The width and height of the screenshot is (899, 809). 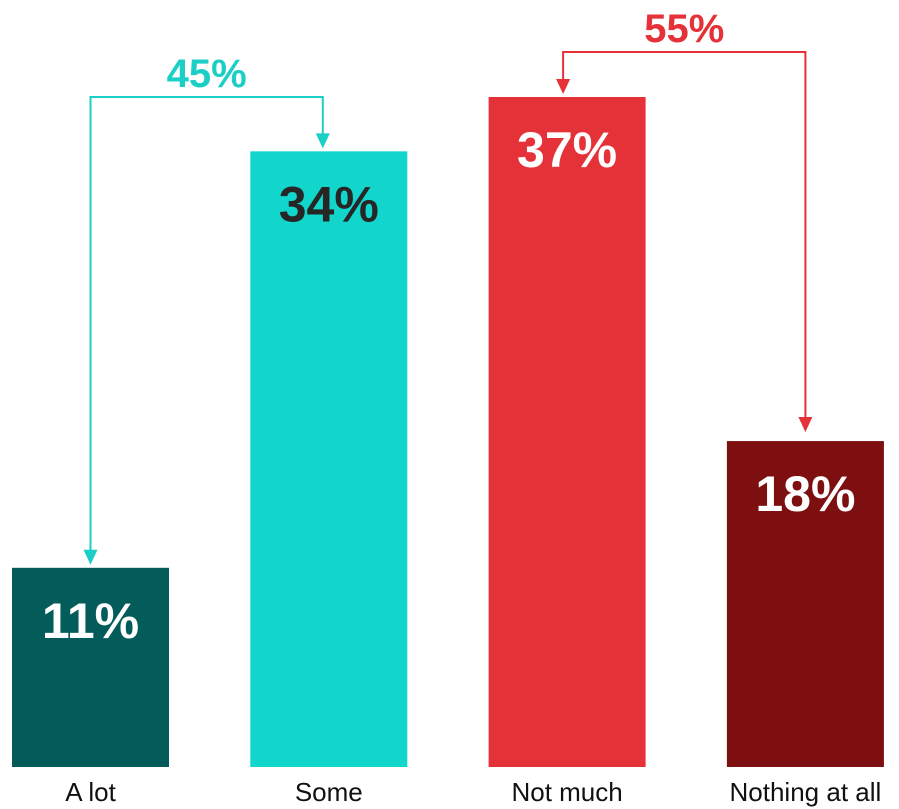 I want to click on category-label: Nothing at all, so click(x=806, y=792).